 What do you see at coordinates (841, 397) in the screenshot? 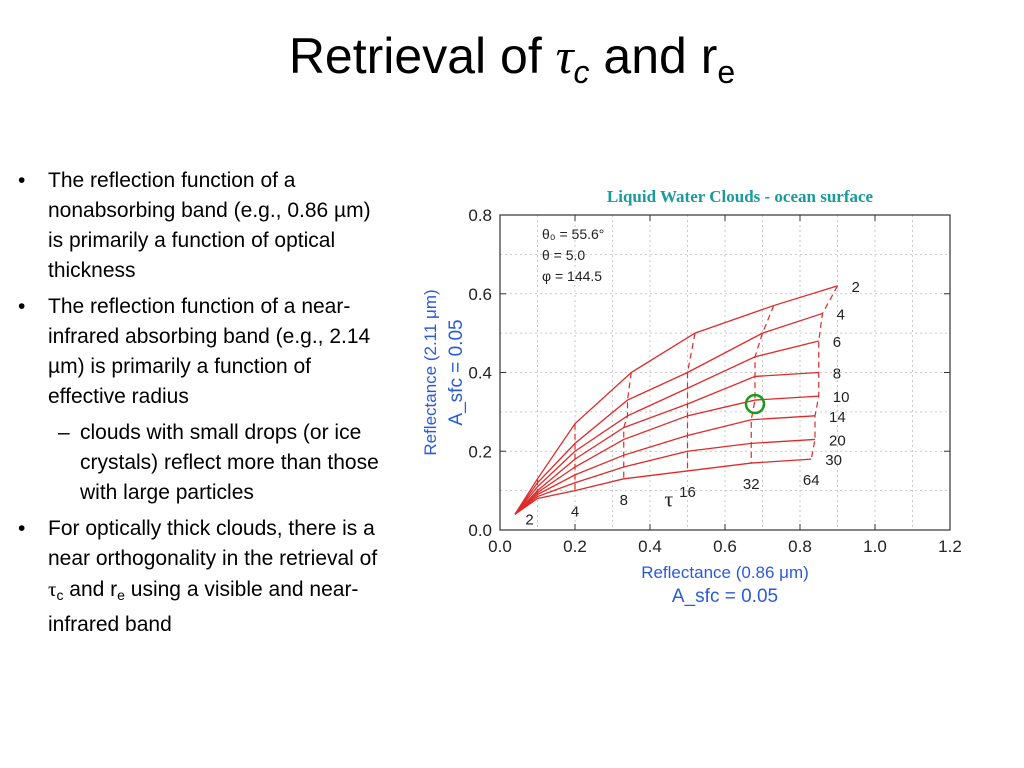
I see `re-value-label: 10` at bounding box center [841, 397].